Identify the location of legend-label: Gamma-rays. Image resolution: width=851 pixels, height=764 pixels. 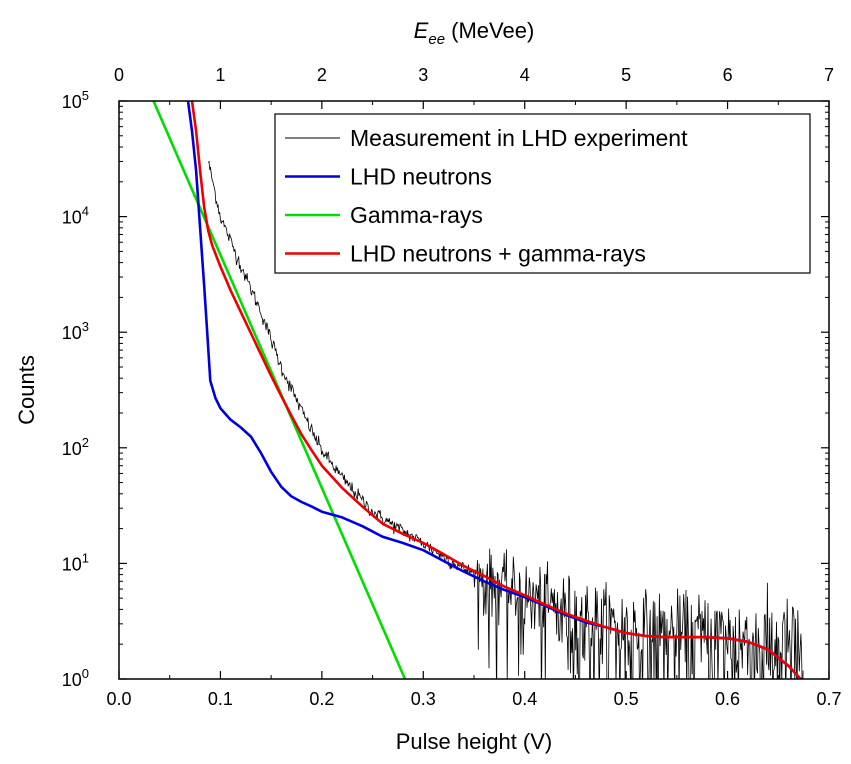
(416, 215).